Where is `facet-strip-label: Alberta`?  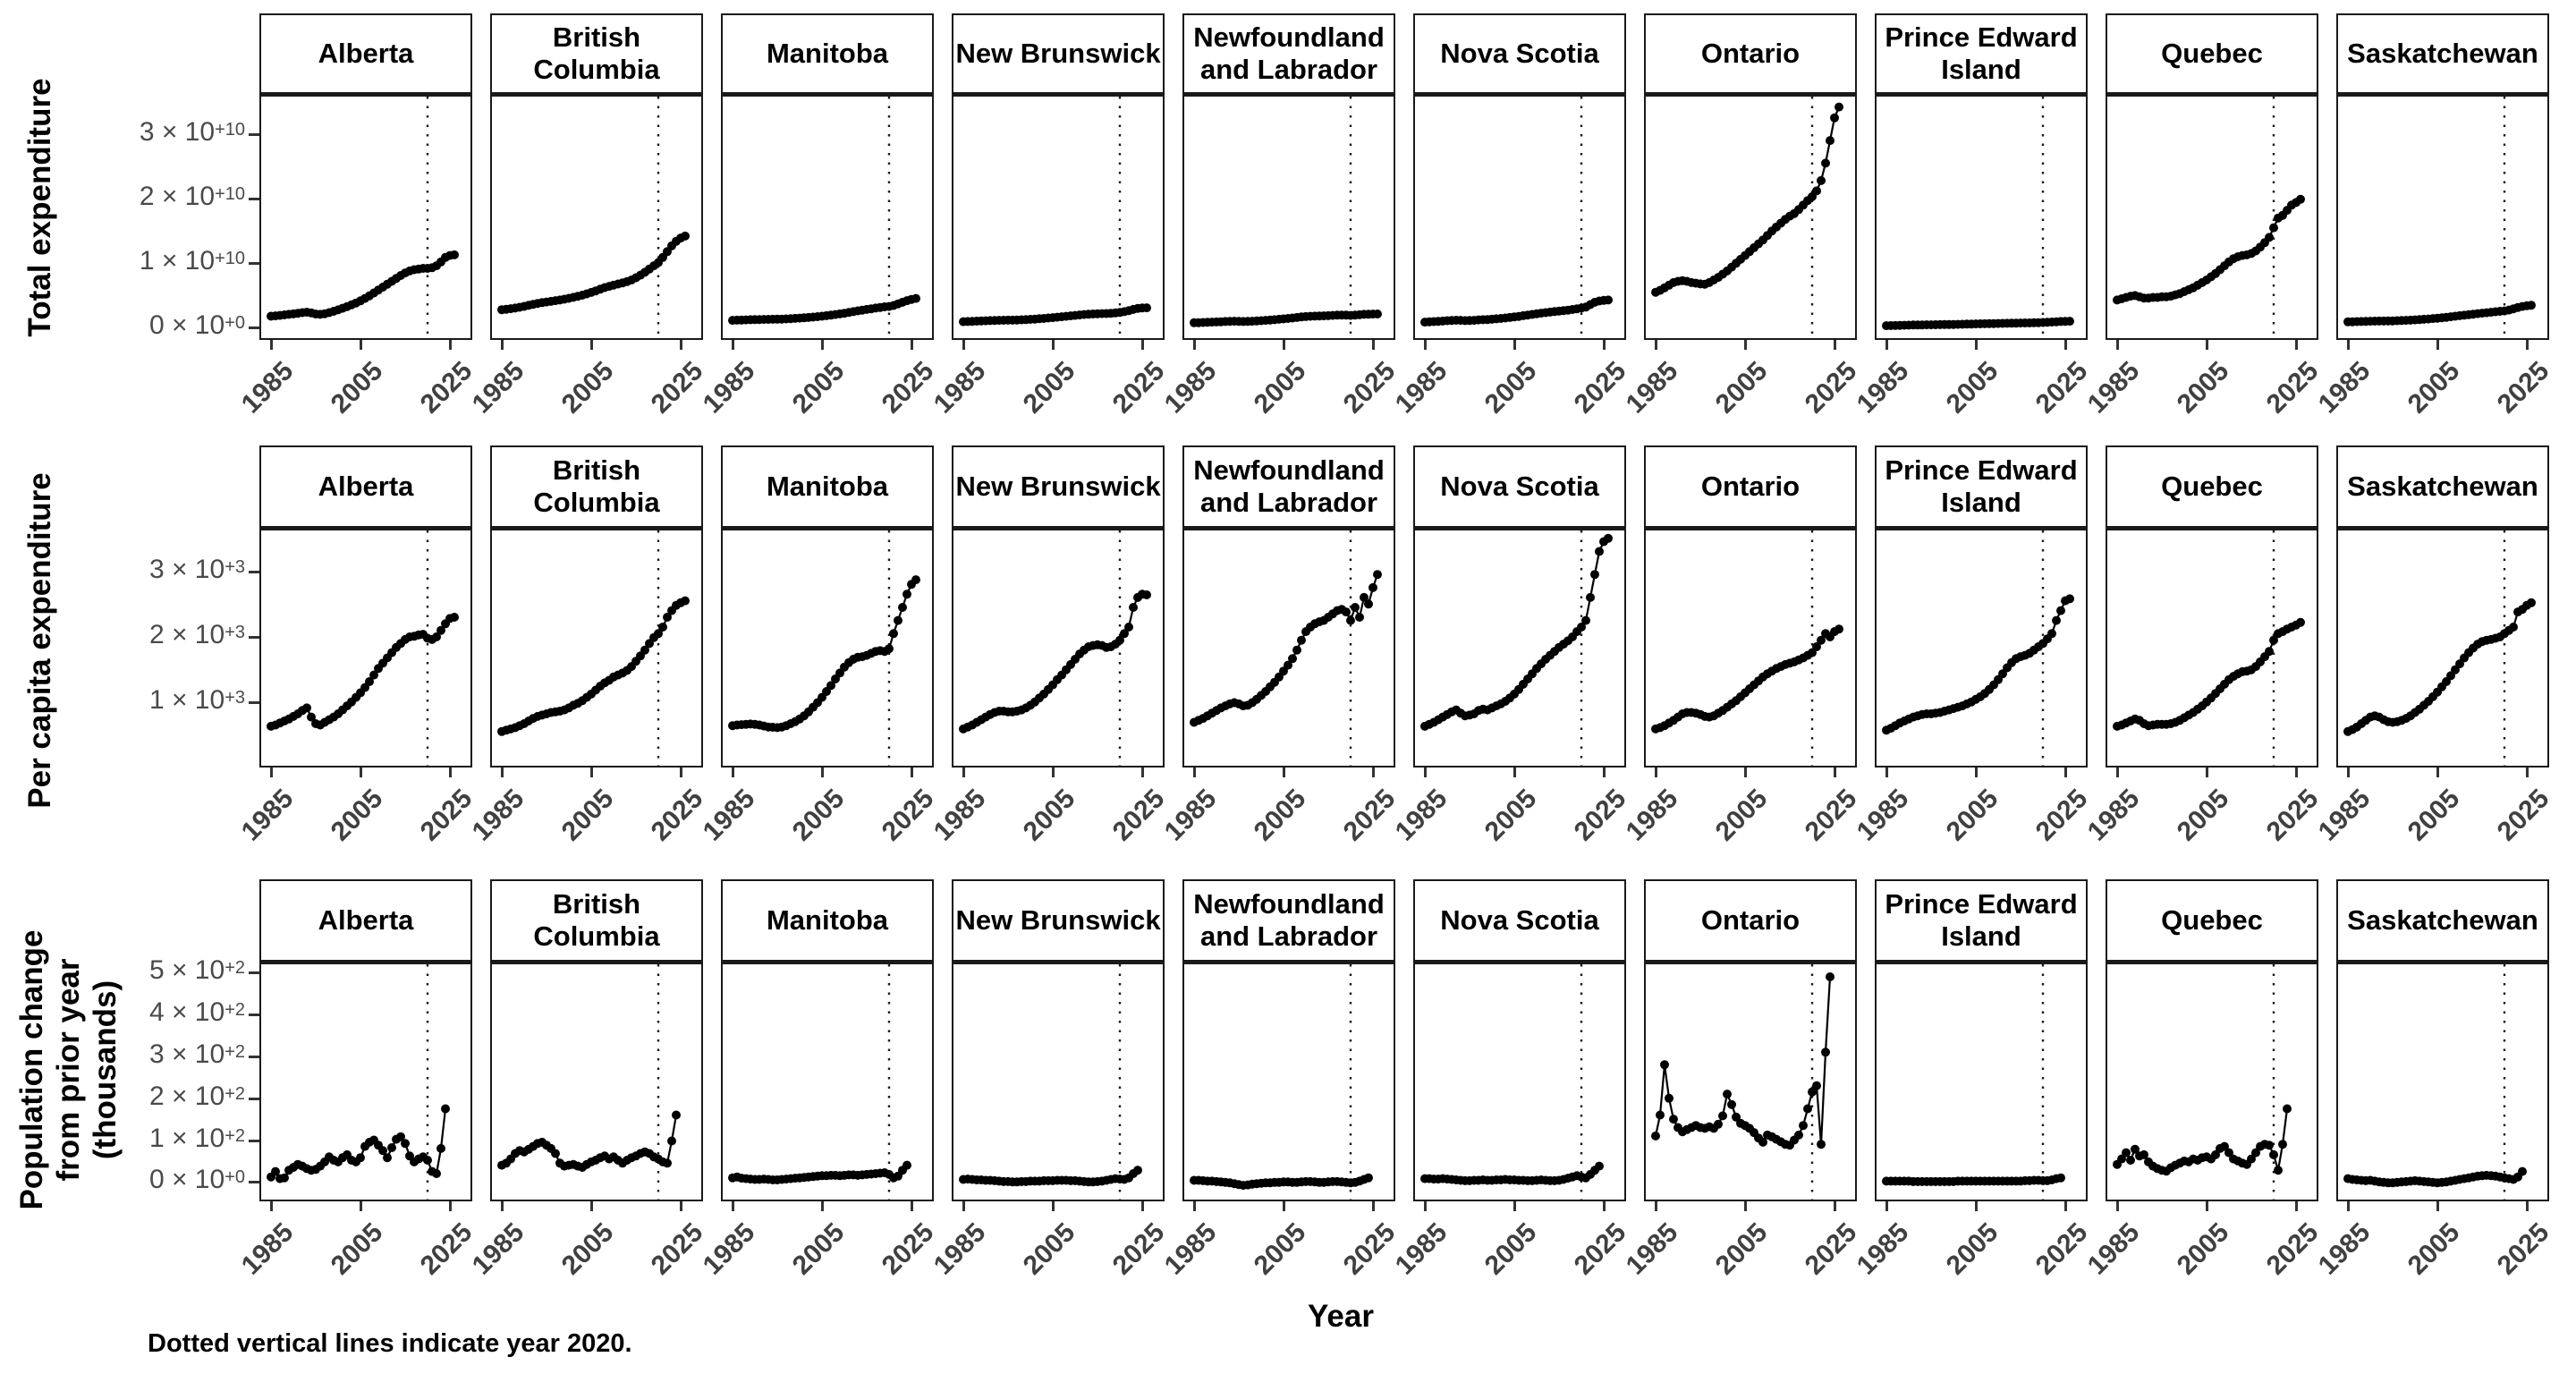
facet-strip-label: Alberta is located at coordinates (366, 920).